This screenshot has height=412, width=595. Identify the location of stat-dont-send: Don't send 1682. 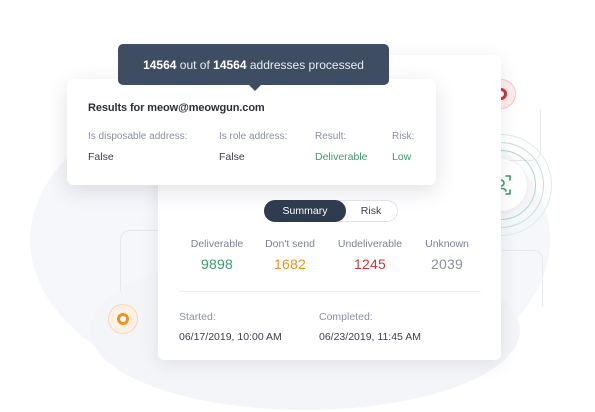
(290, 255).